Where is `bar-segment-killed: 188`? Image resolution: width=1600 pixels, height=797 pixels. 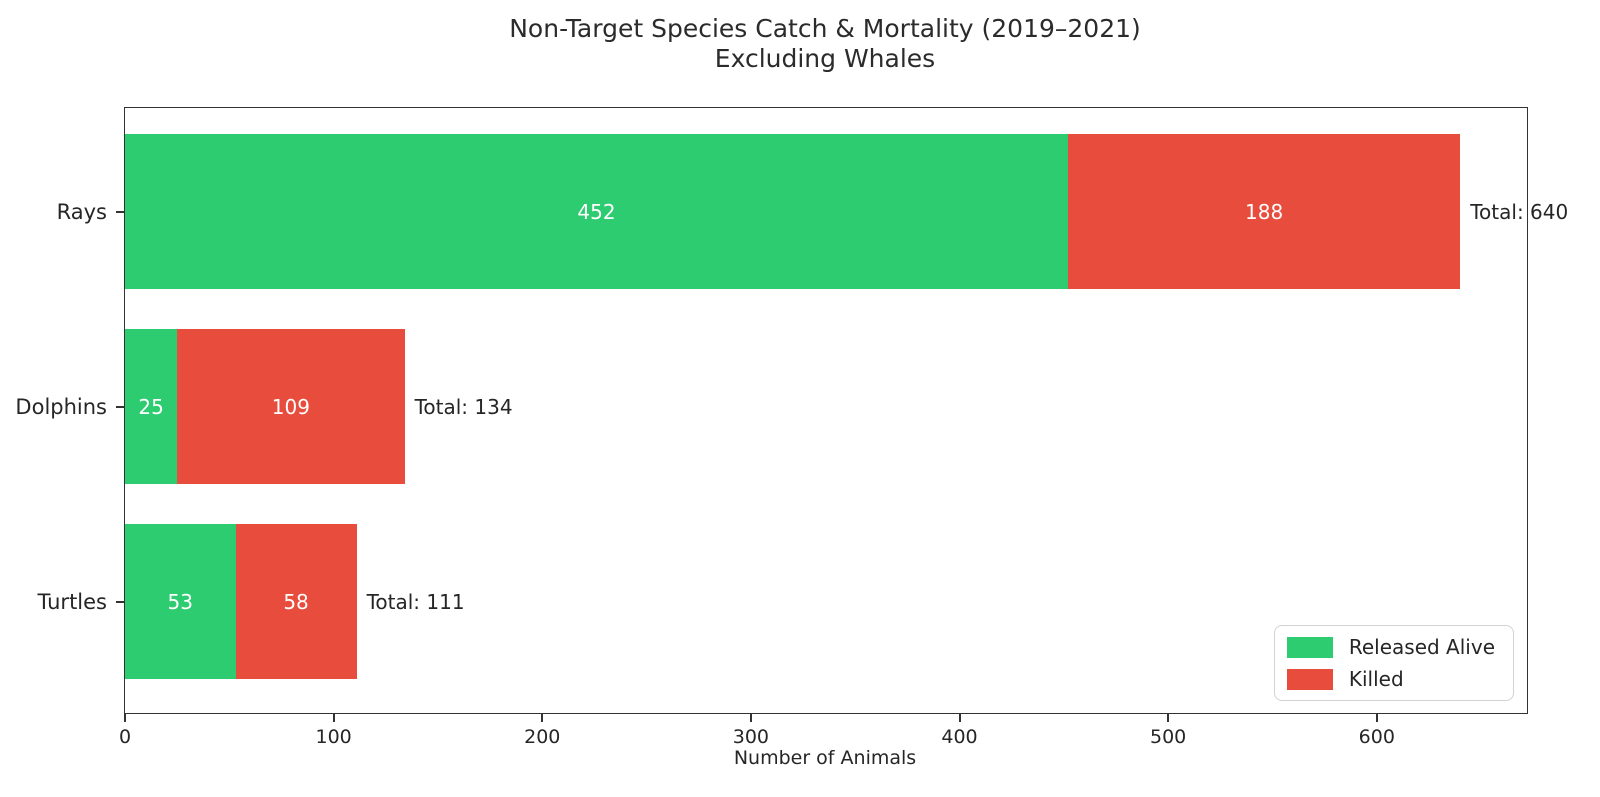
bar-segment-killed: 188 is located at coordinates (1264, 211).